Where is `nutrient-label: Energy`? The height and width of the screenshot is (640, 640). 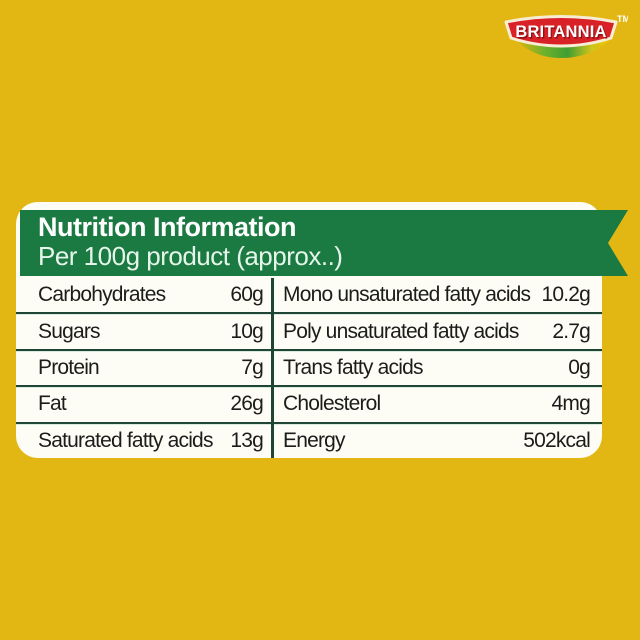
nutrient-label: Energy is located at coordinates (314, 440).